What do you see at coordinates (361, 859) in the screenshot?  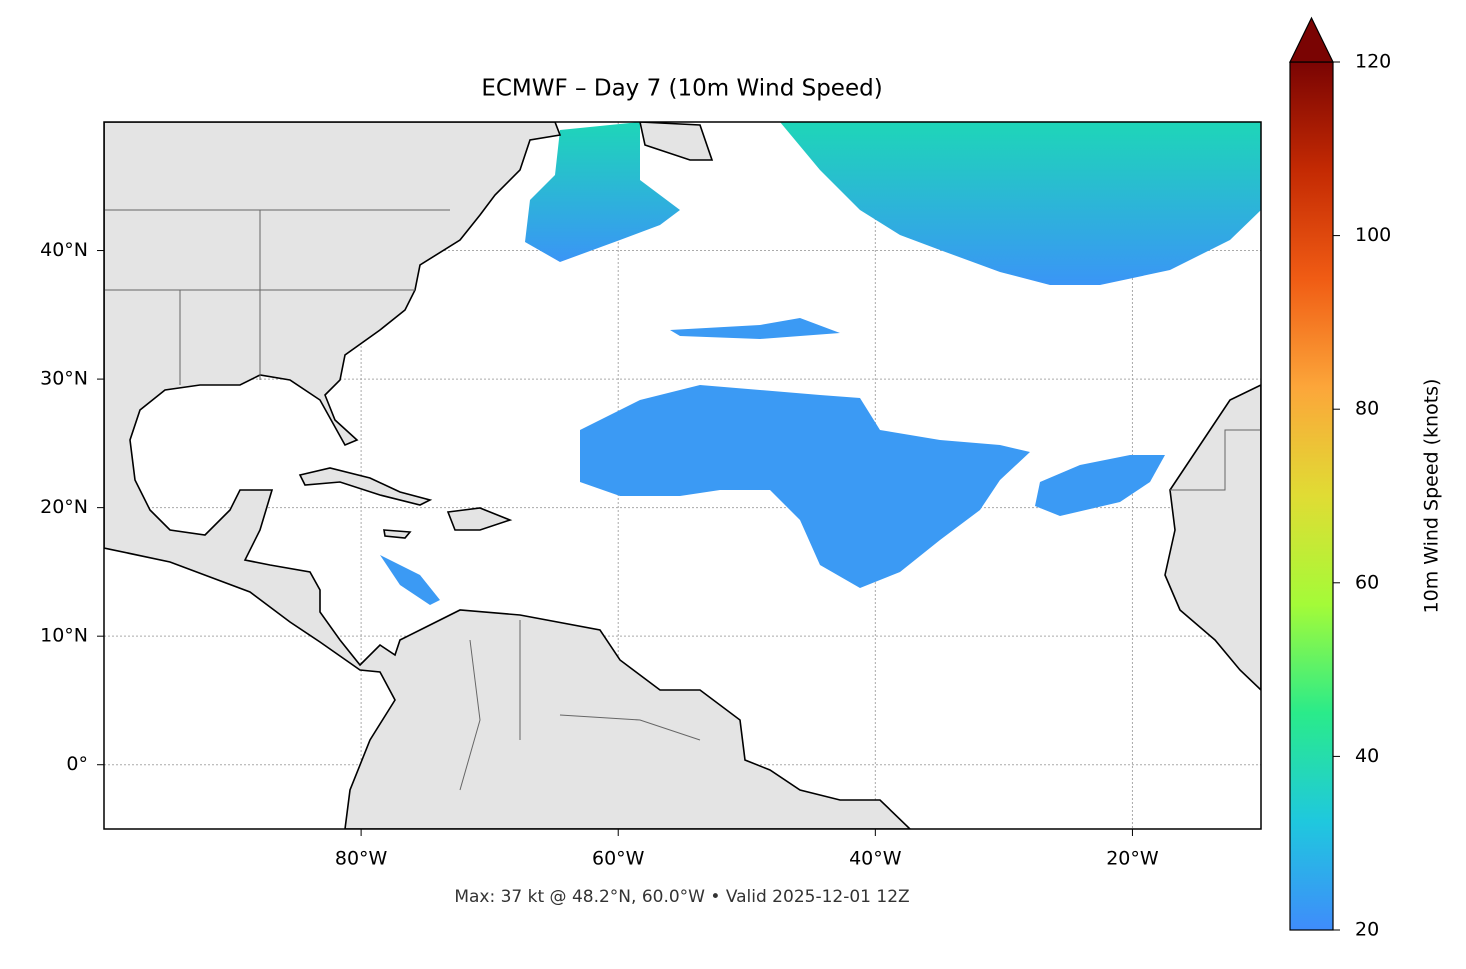 I see `x-tick-label: 80°W` at bounding box center [361, 859].